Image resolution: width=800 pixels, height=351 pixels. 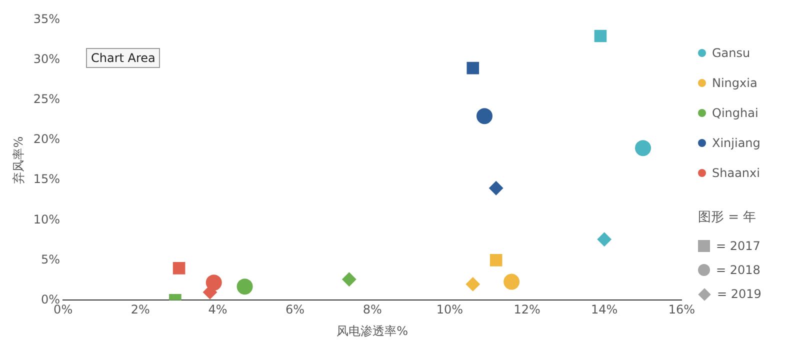 What do you see at coordinates (604, 309) in the screenshot?
I see `x-tick-label: 14%` at bounding box center [604, 309].